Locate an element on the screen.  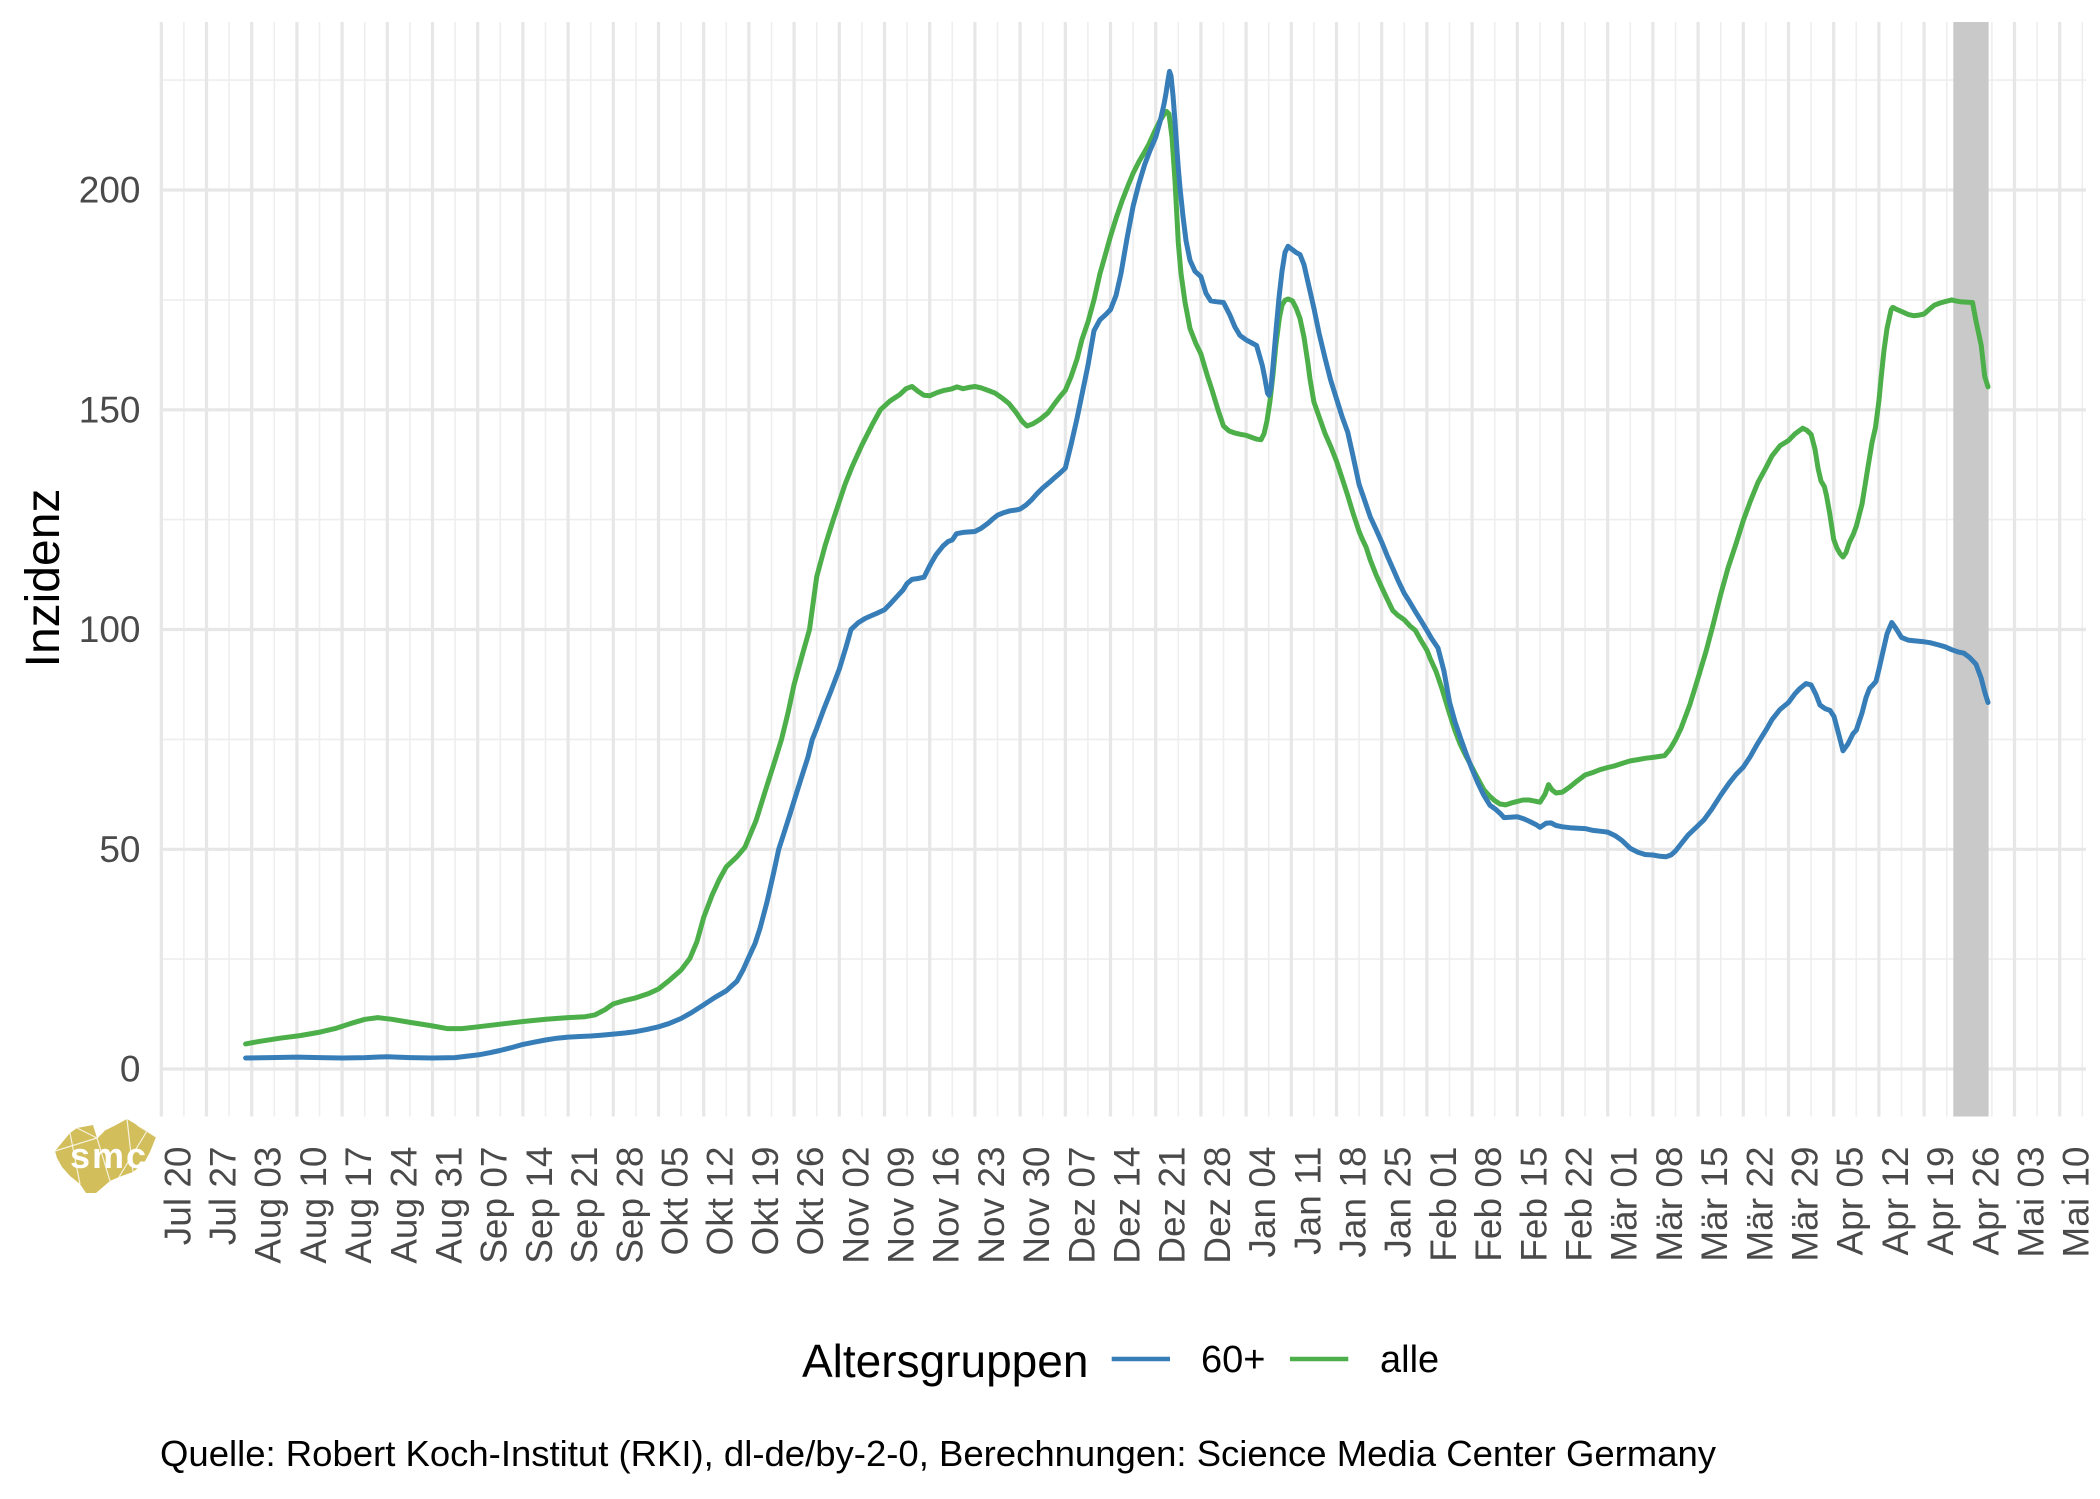
svg-text: Jan 25 is located at coordinates (1398, 1202).